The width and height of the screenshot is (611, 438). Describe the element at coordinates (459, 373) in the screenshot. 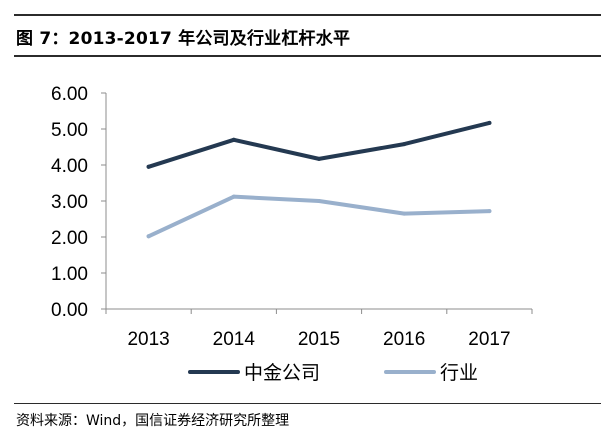

I see `legend-label: 行业` at that location.